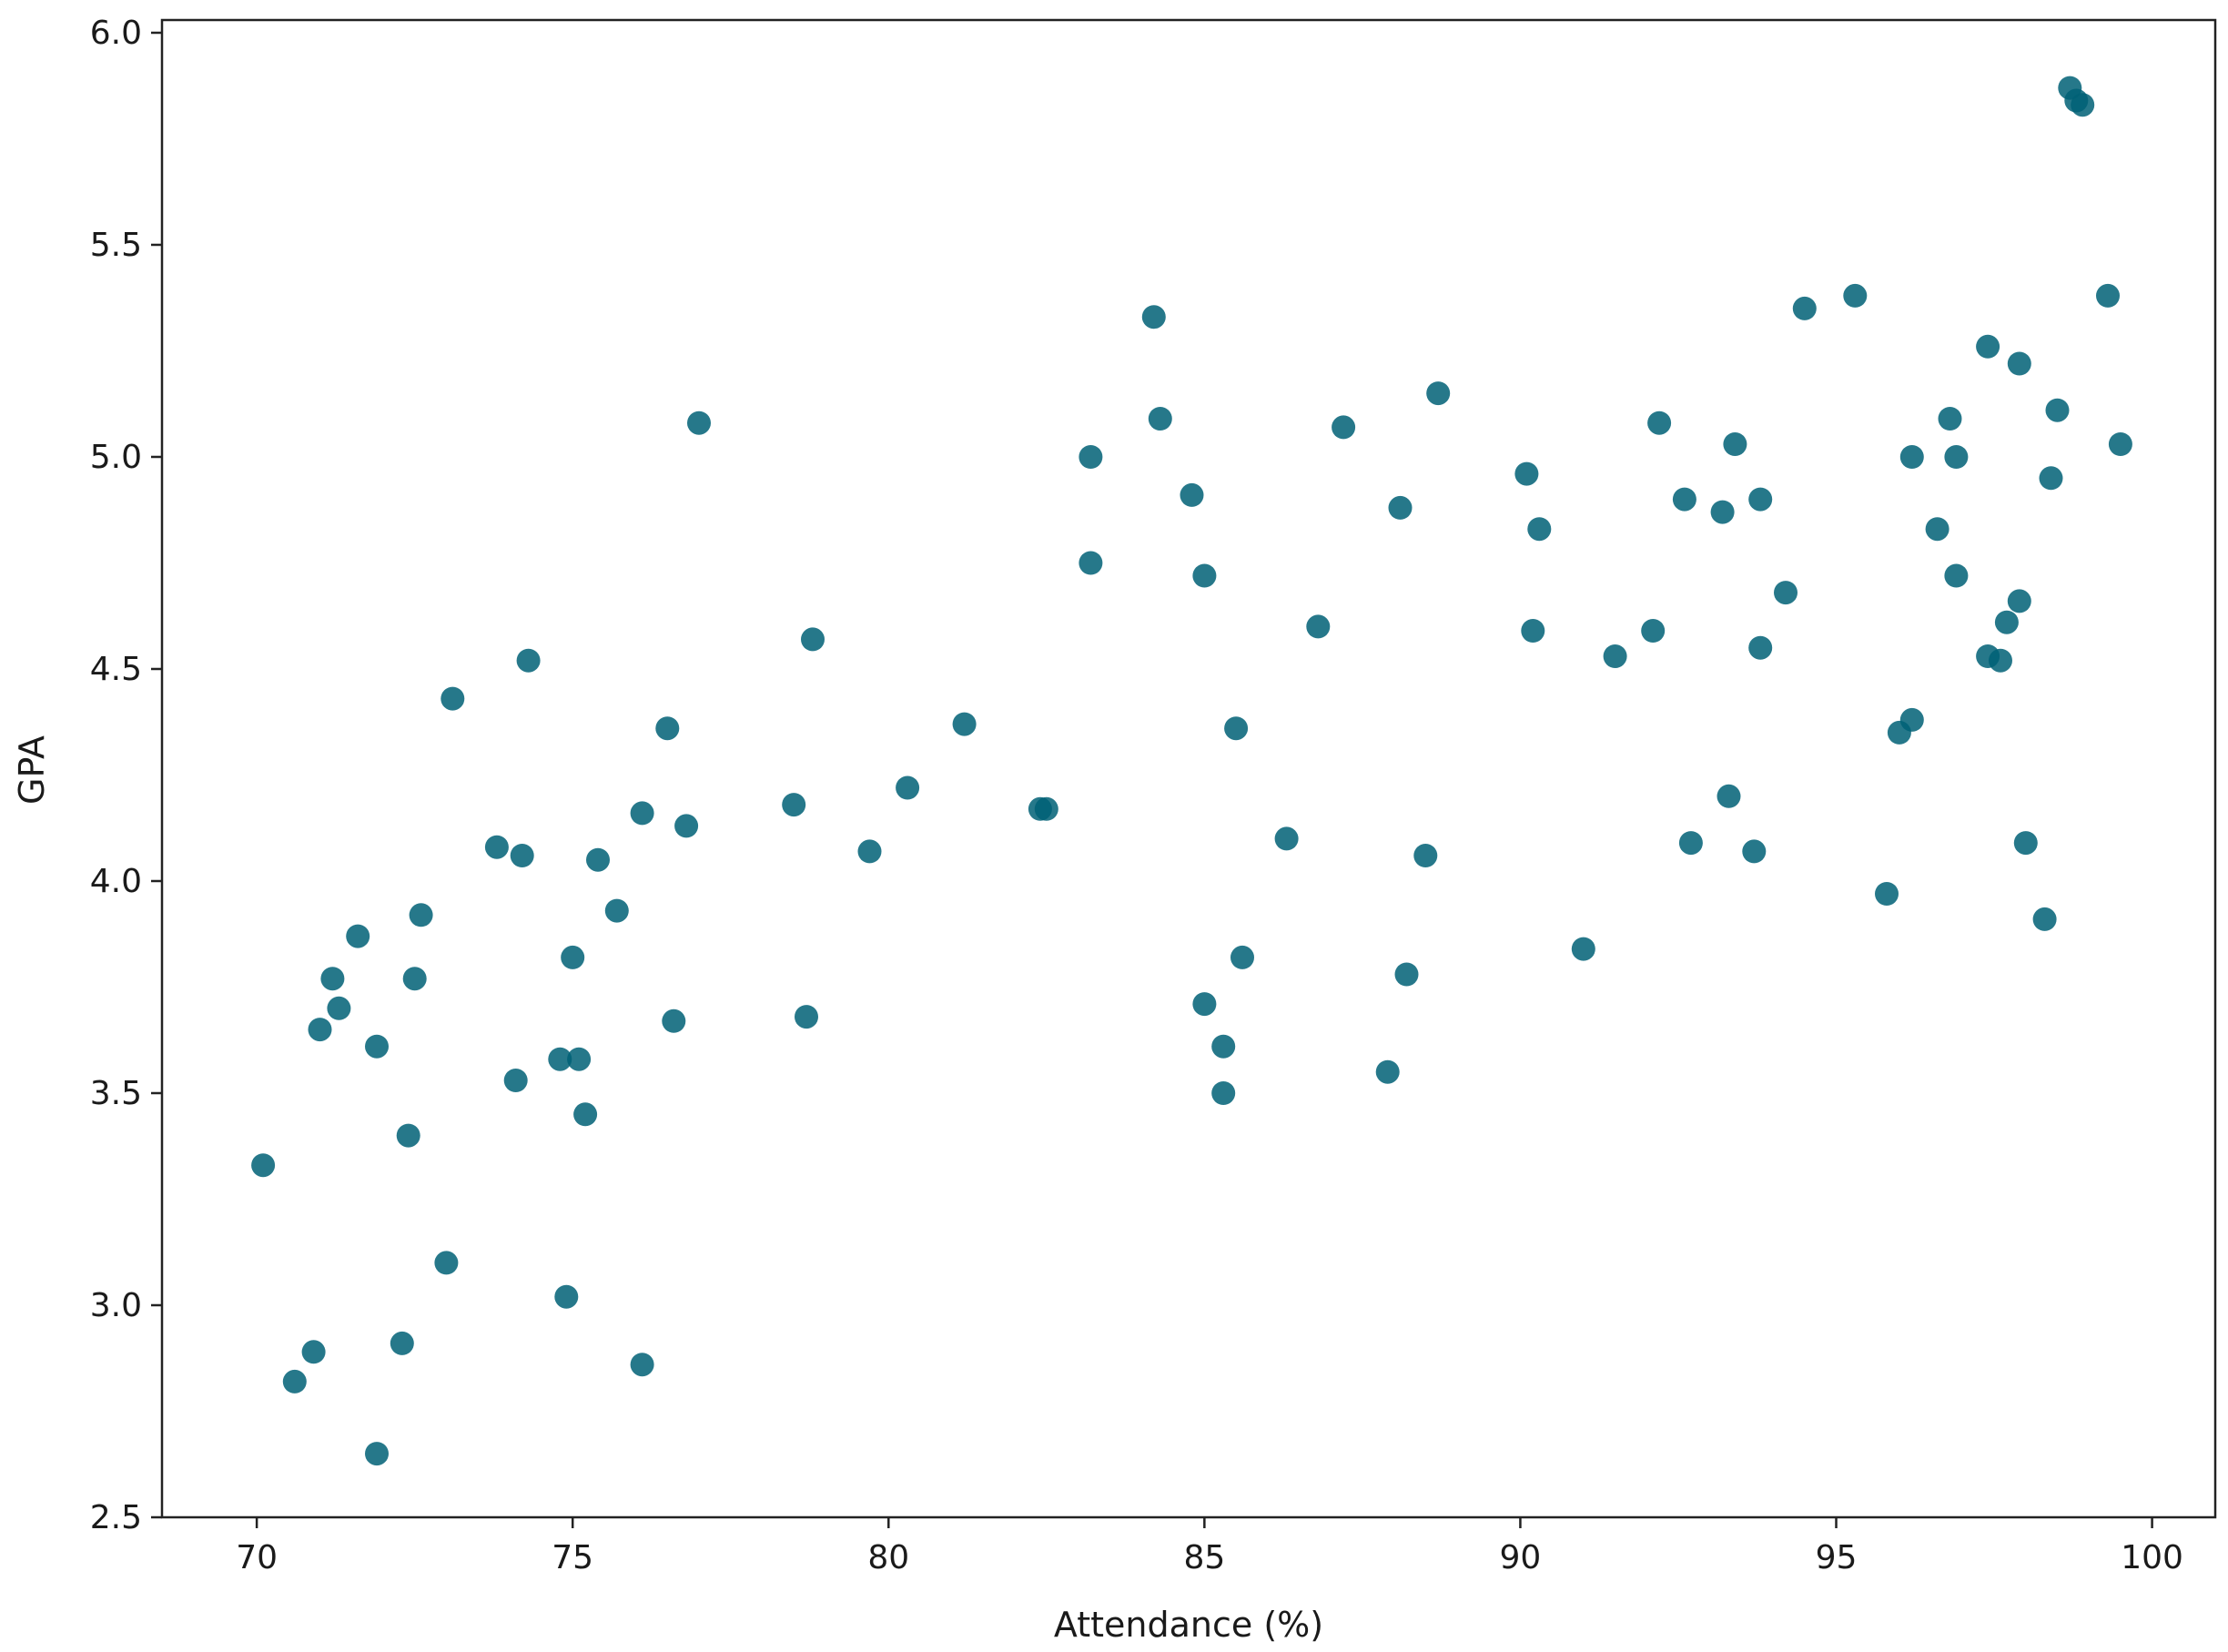 The image size is (2228, 1652). What do you see at coordinates (257, 1558) in the screenshot?
I see `x-tick-label: 70` at bounding box center [257, 1558].